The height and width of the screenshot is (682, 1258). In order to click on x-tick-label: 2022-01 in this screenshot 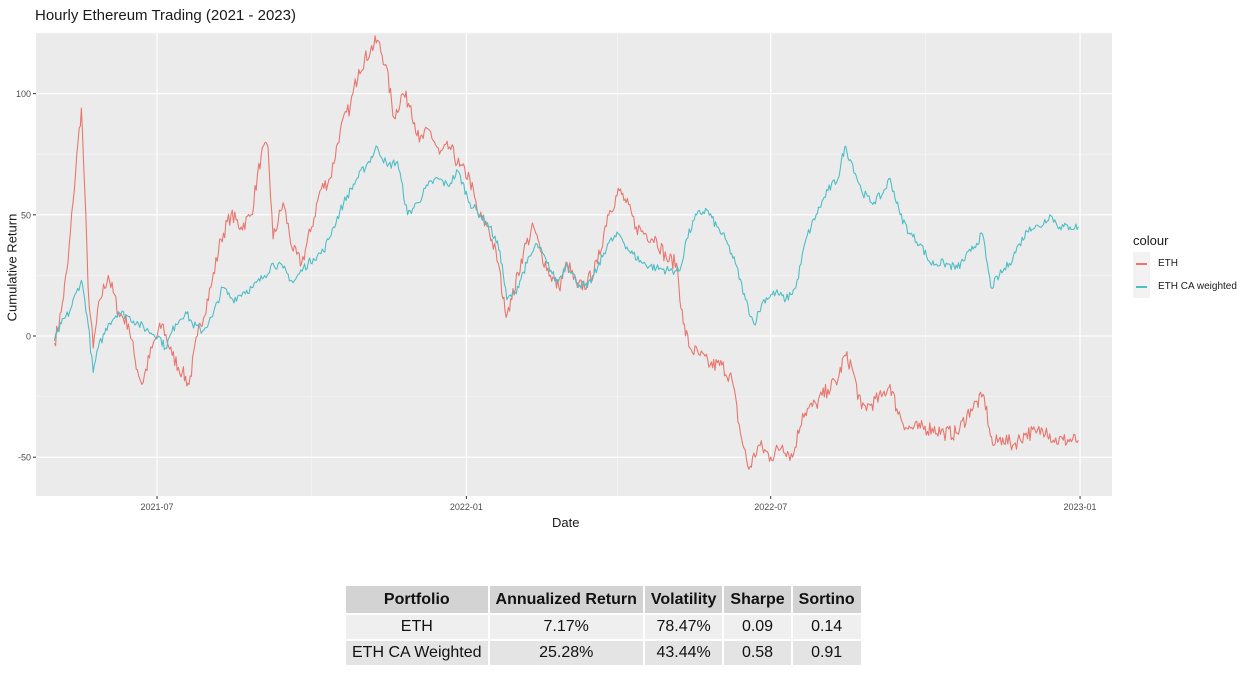, I will do `click(466, 507)`.